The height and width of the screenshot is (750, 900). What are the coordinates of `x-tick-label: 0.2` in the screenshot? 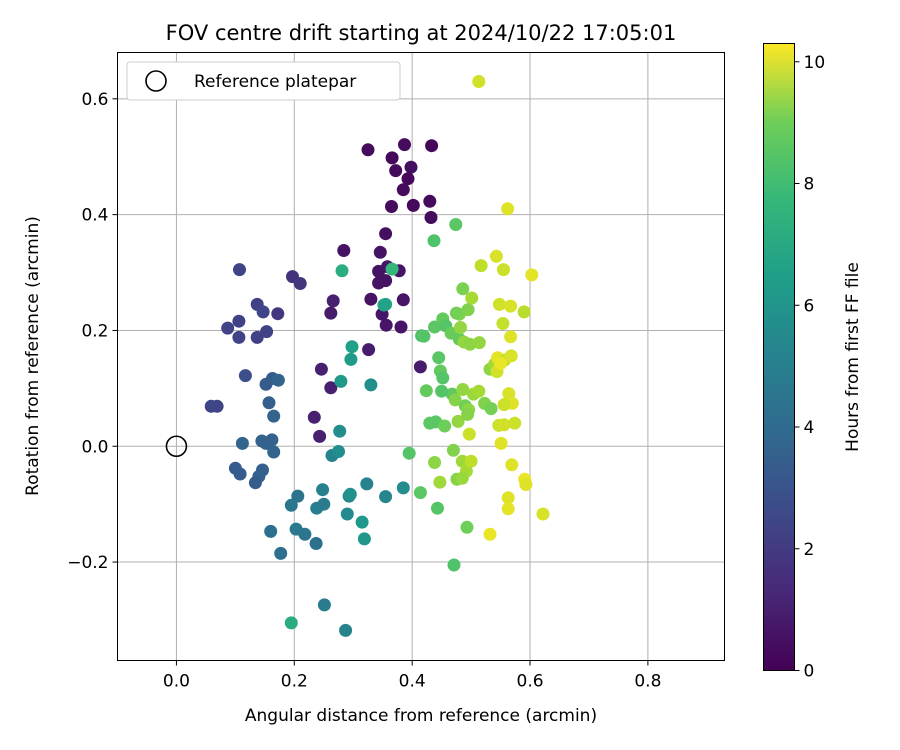 It's located at (294, 682).